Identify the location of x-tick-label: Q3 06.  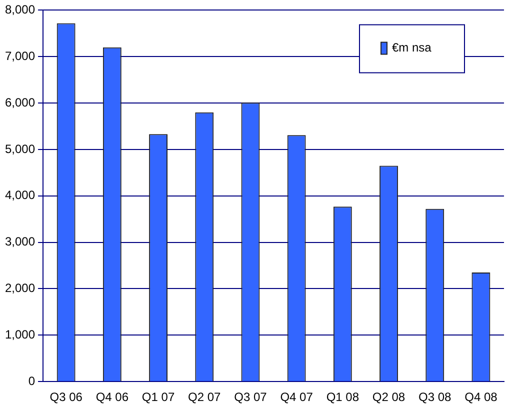
(66, 397).